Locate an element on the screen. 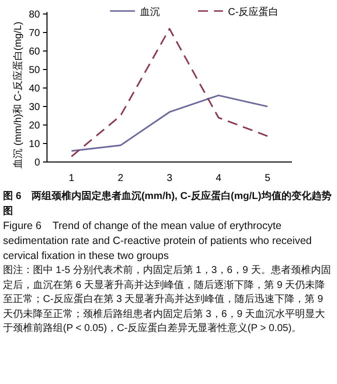 This screenshot has height=384, width=337. text: 图 6 两组颈椎内固定患者血沉(mm/h), C-反应蛋白(mg/L)均值的变化趋势图 is located at coordinates (167, 204).